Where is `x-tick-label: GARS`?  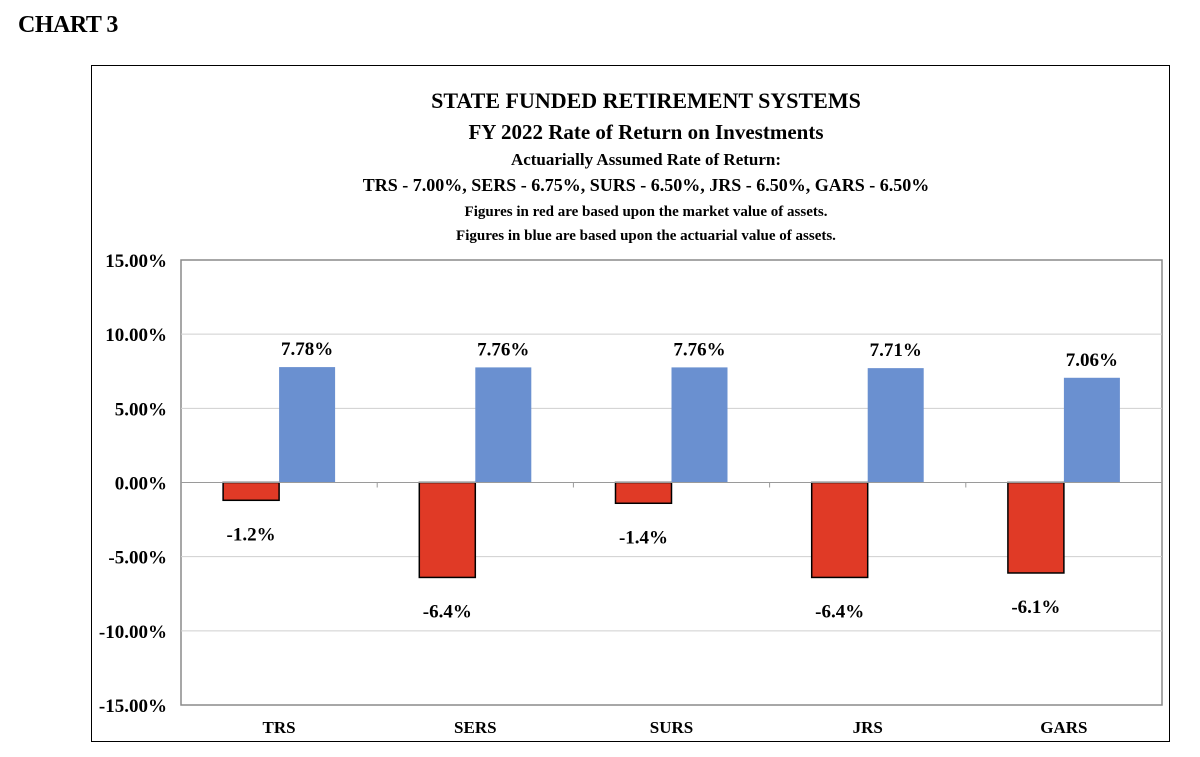
x-tick-label: GARS is located at coordinates (1063, 727).